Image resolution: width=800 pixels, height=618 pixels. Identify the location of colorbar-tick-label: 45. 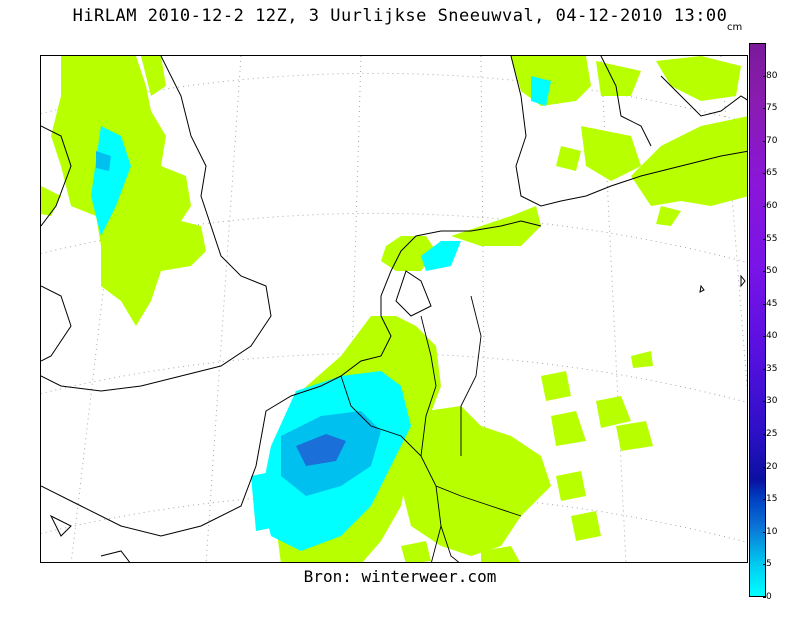
(770, 303).